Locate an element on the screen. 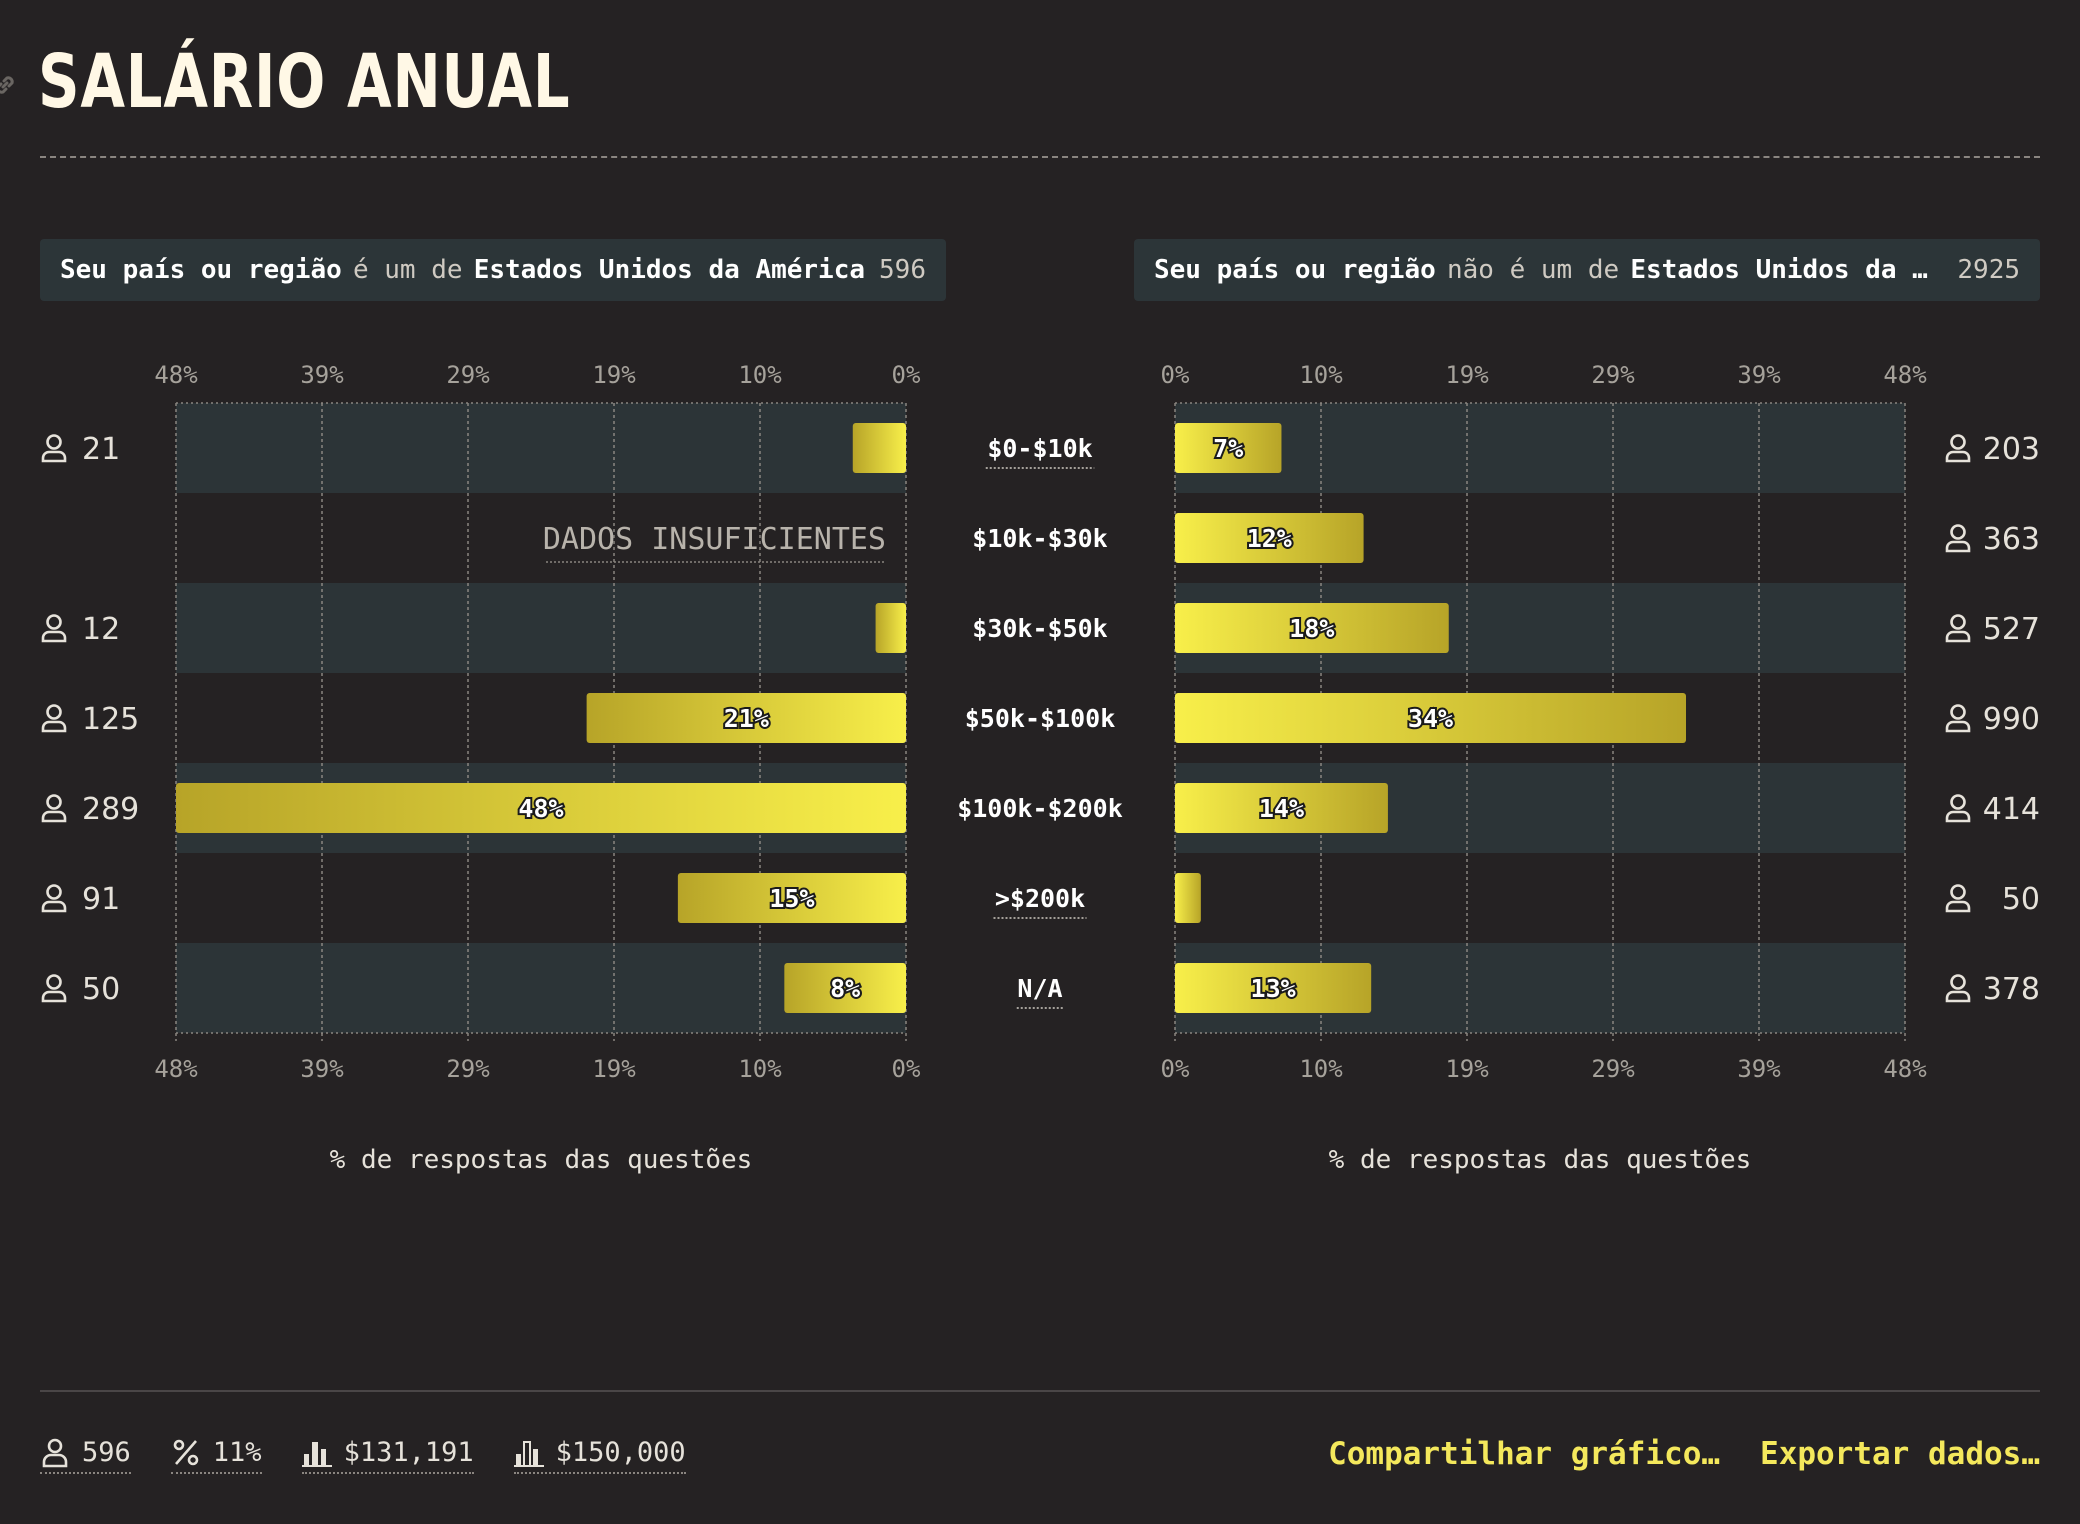 The height and width of the screenshot is (1524, 2080). stat-value: $150,000 is located at coordinates (620, 1452).